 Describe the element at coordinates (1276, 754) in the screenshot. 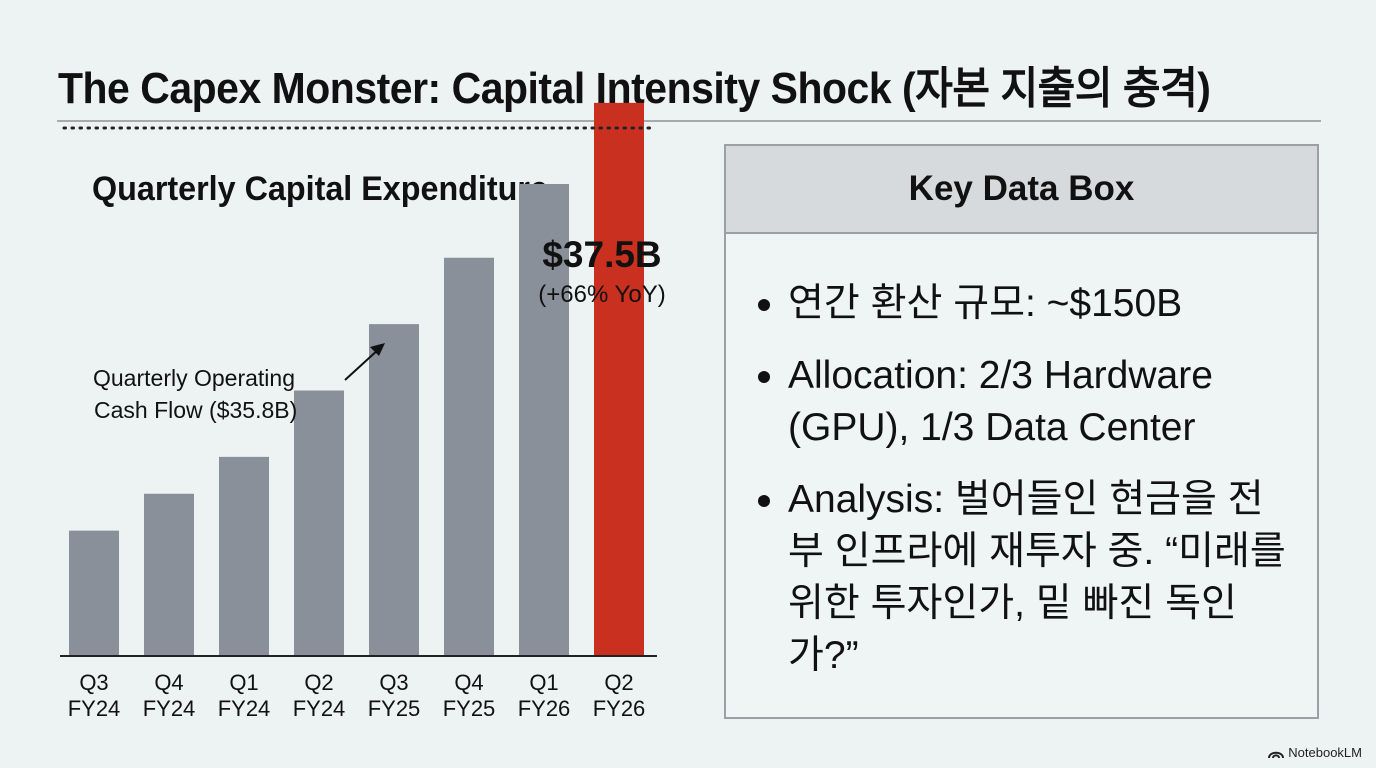

I see `notebooklm-logo-icon` at that location.